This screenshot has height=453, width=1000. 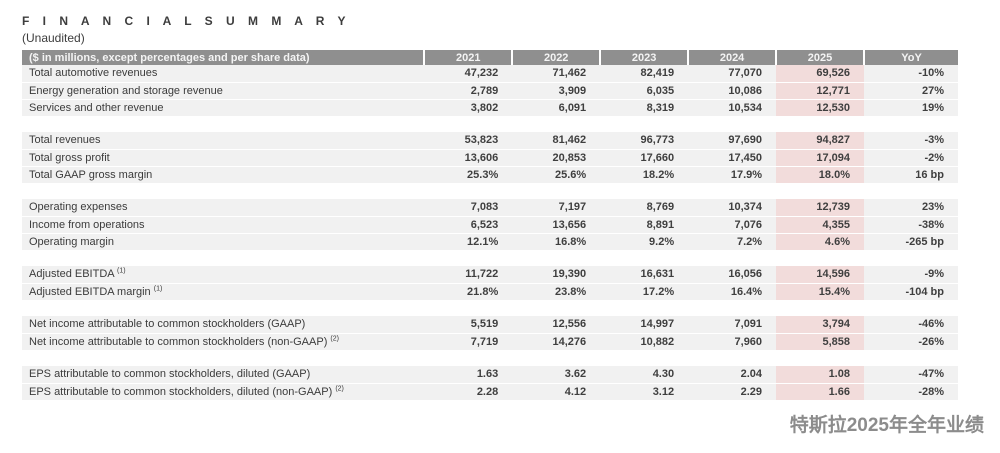 What do you see at coordinates (820, 342) in the screenshot?
I see `cell-2025: 5,858` at bounding box center [820, 342].